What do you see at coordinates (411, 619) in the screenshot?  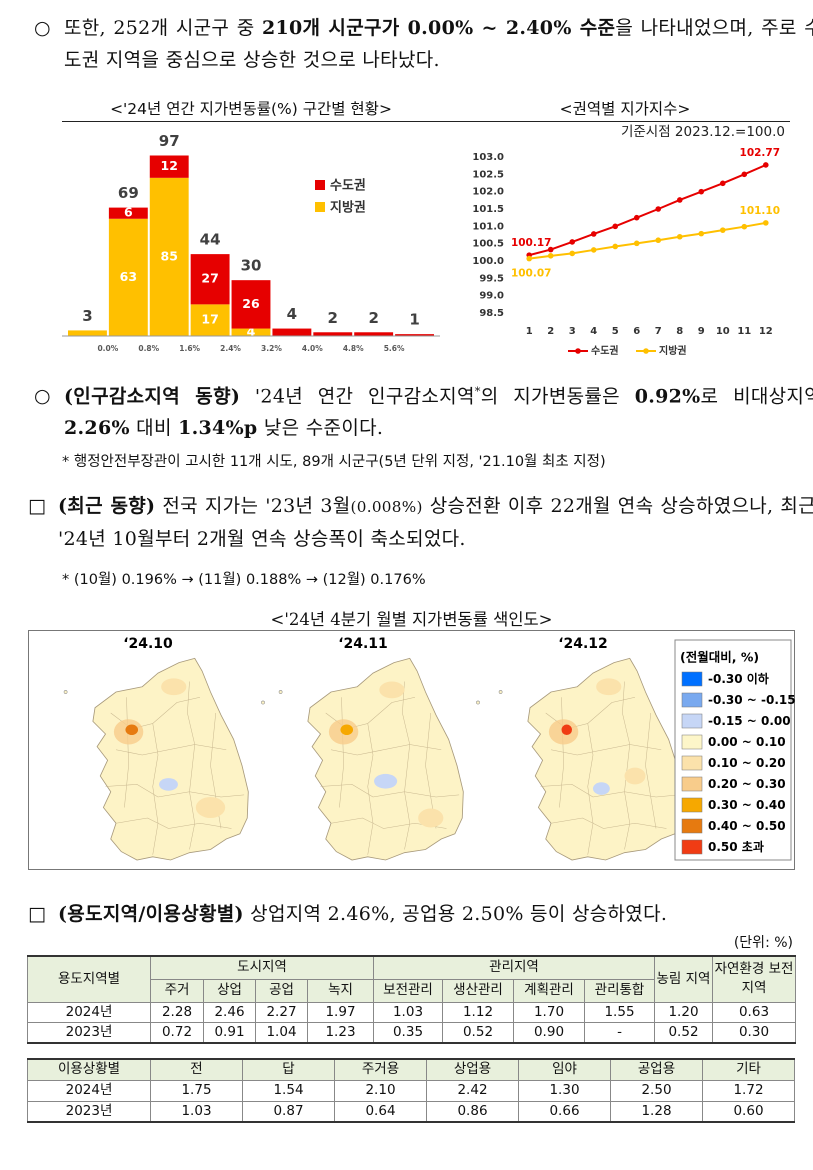 I see `map-title: <'24년 4분기 월별 지가변동률 색인도>` at bounding box center [411, 619].